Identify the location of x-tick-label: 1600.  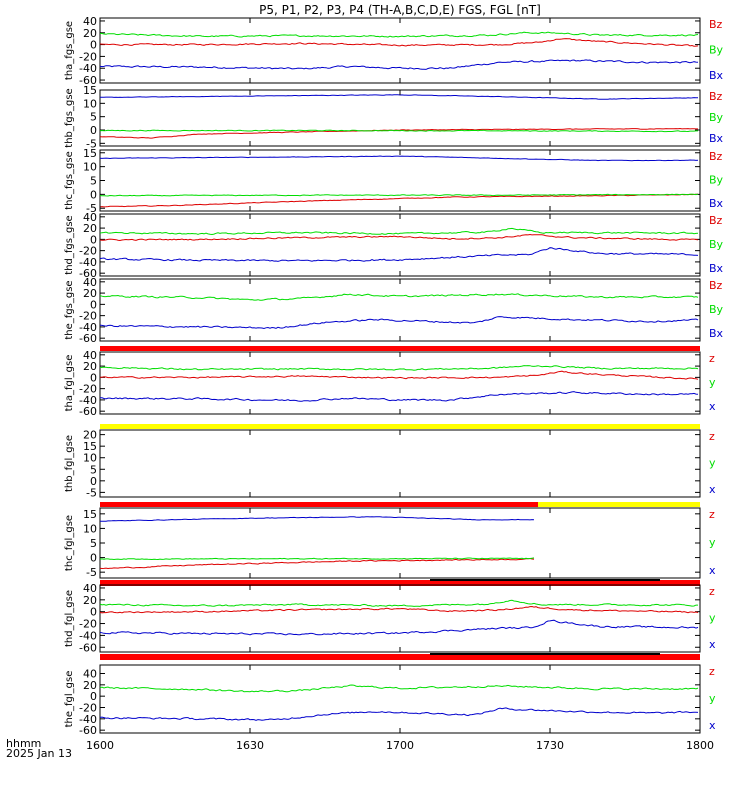
(100, 745).